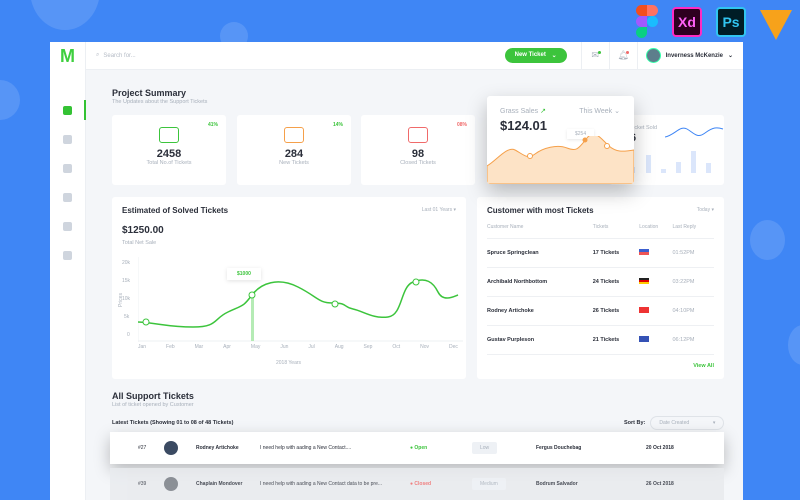  I want to click on view-all-link: View All, so click(703, 366).